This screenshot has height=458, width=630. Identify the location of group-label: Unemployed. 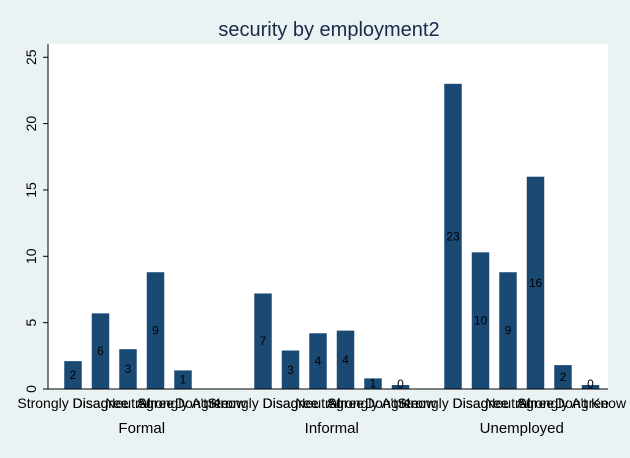
(522, 428).